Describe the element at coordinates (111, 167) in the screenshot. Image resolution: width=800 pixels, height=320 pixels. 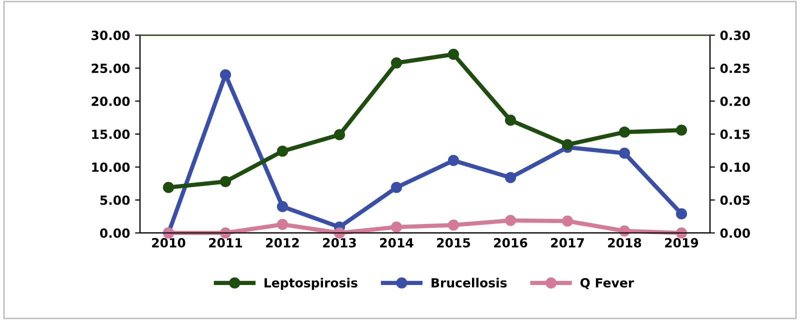
I see `y-tick-label: 10.00` at that location.